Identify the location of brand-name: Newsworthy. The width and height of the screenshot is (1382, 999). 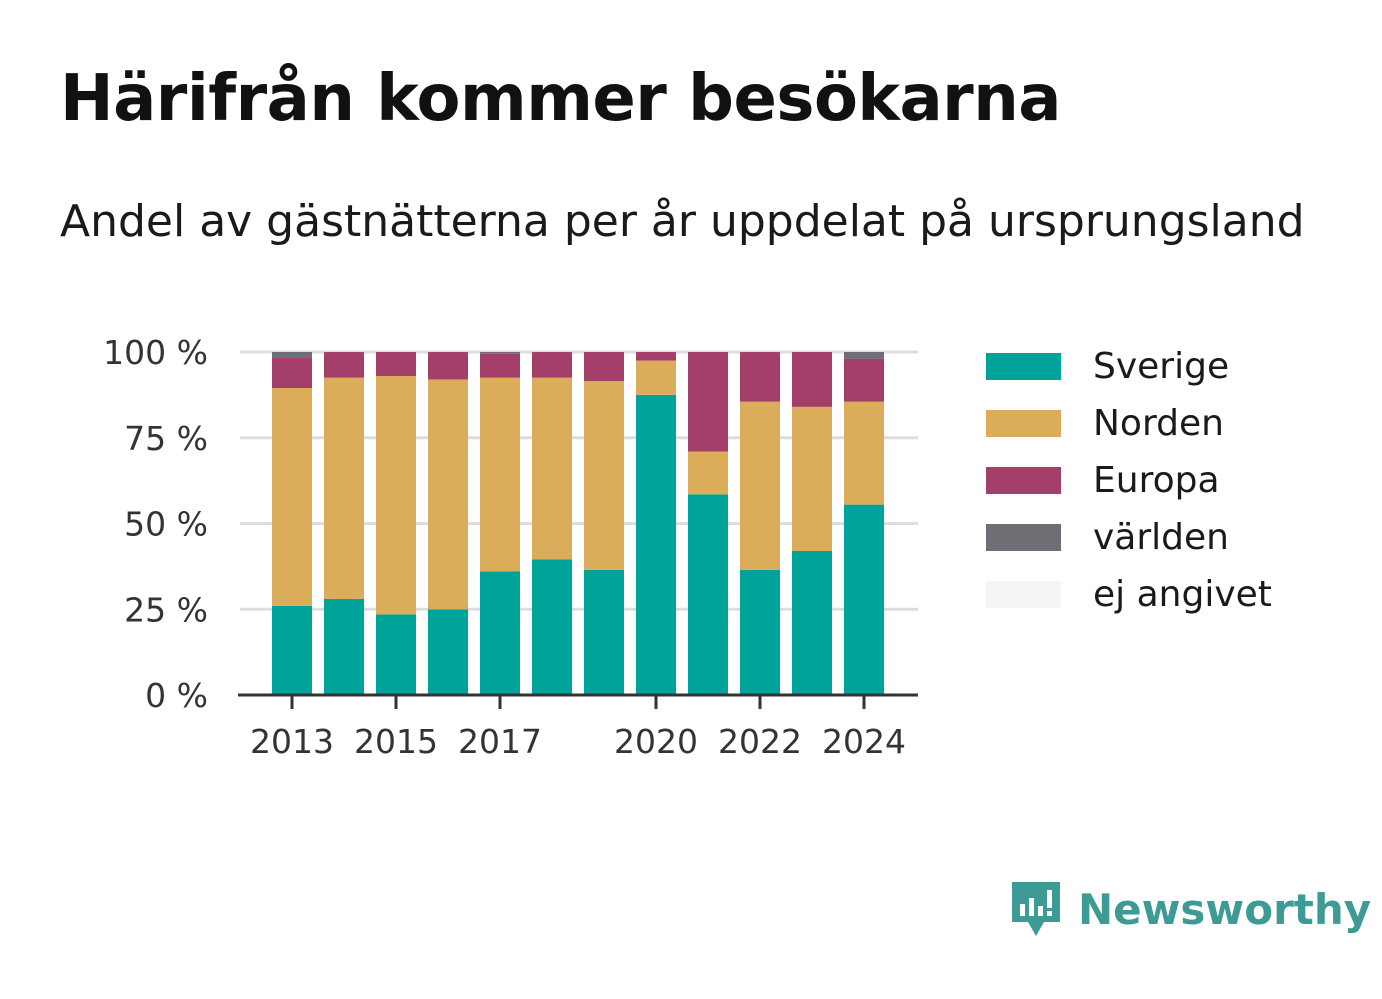
(1225, 909).